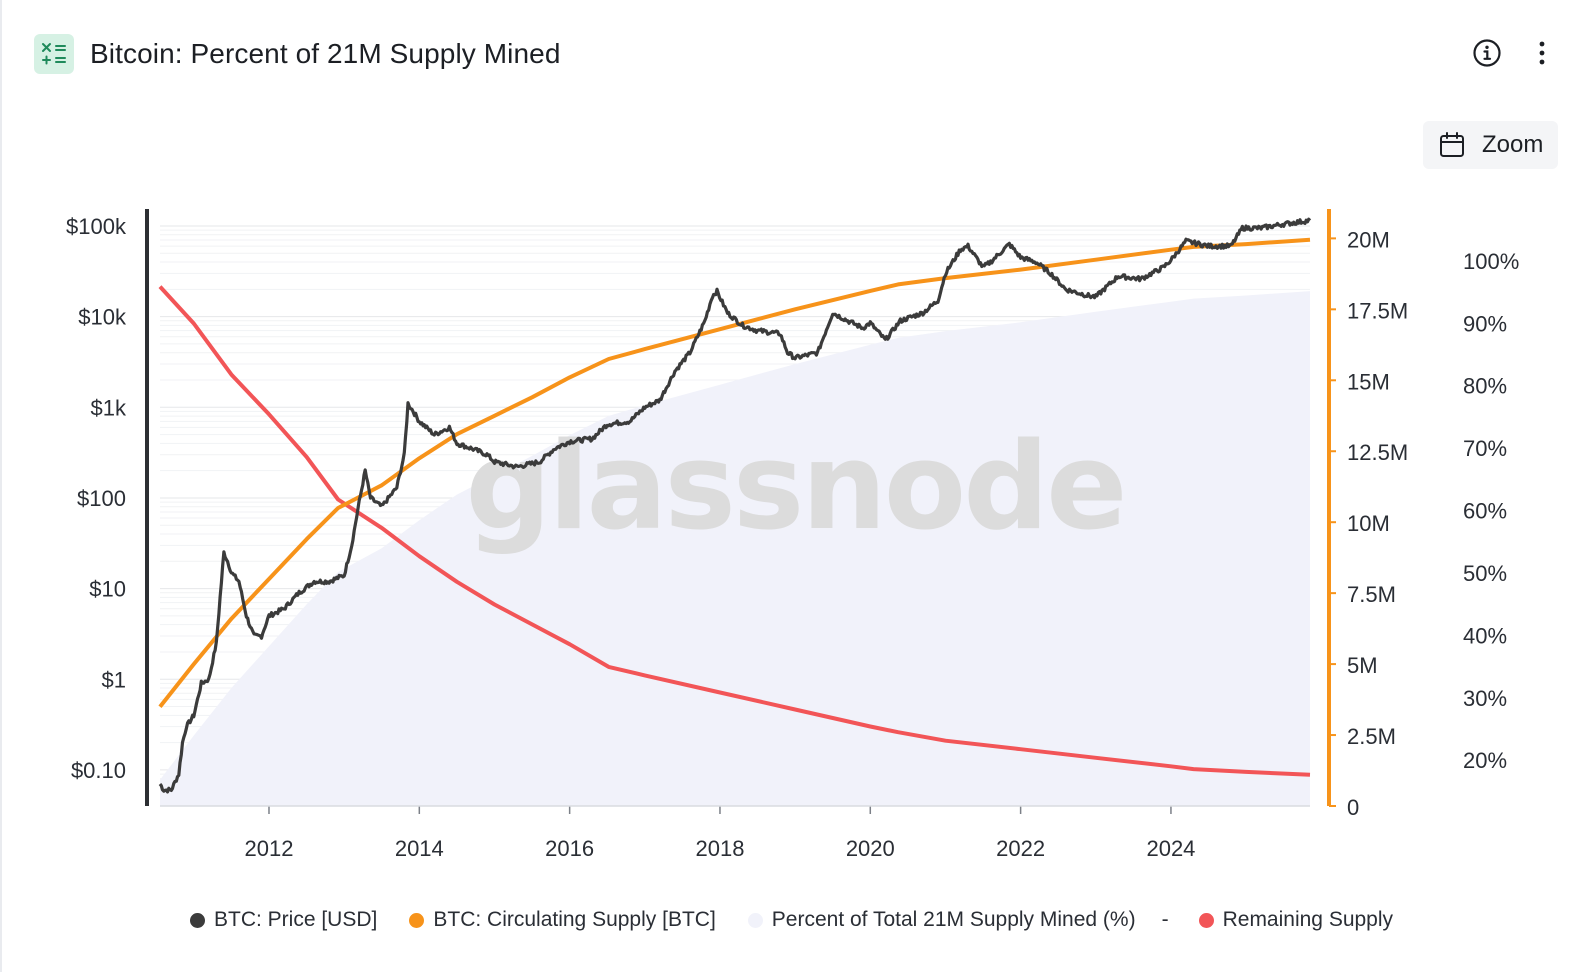  What do you see at coordinates (114, 679) in the screenshot?
I see `price-tick-label: $1` at bounding box center [114, 679].